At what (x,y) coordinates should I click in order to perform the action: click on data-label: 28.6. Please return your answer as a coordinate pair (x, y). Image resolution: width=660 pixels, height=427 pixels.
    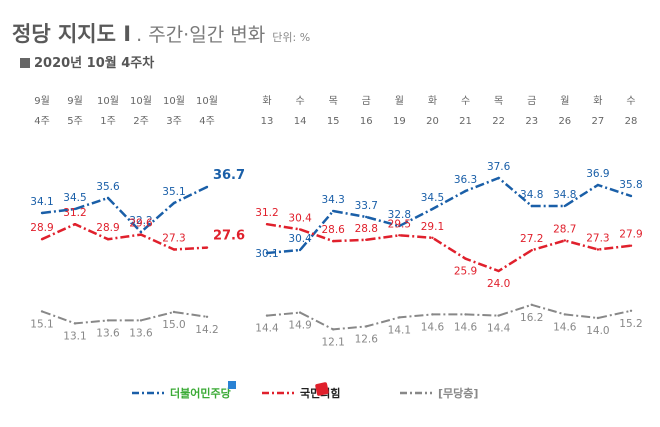
    Looking at the image, I should click on (333, 230).